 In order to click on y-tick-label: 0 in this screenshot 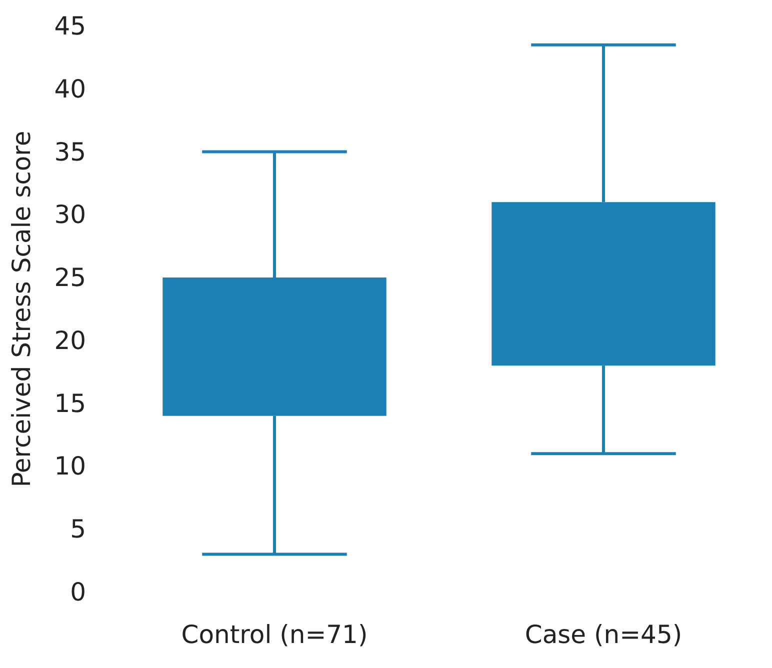, I will do `click(78, 592)`.